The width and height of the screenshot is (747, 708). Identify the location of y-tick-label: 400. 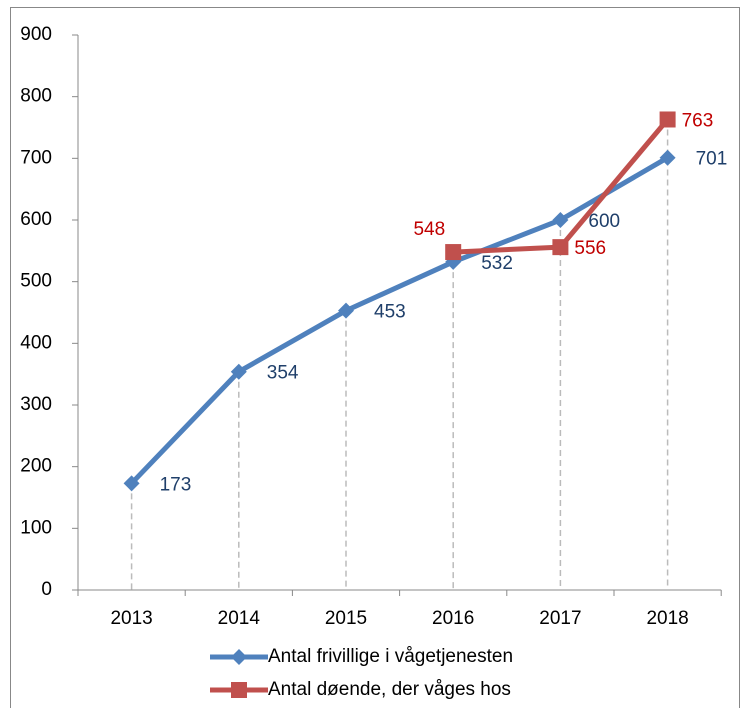
(36, 342).